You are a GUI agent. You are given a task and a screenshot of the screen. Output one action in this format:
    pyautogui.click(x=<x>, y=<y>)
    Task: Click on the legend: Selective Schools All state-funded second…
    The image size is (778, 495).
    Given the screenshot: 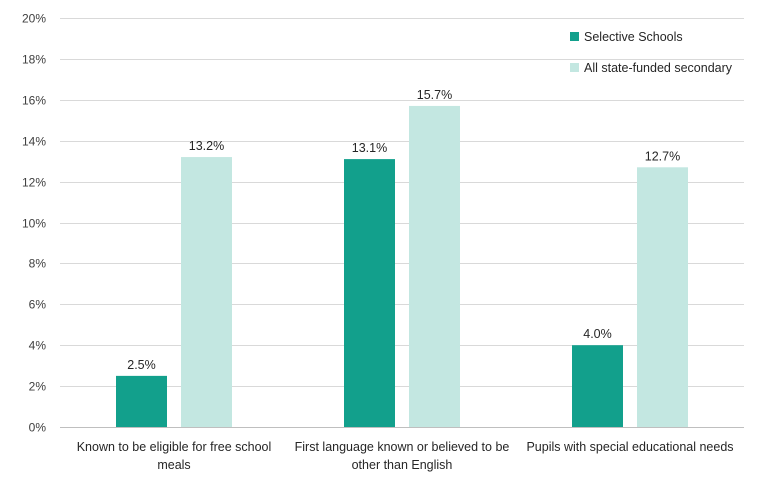 What is the action you would take?
    pyautogui.click(x=651, y=52)
    